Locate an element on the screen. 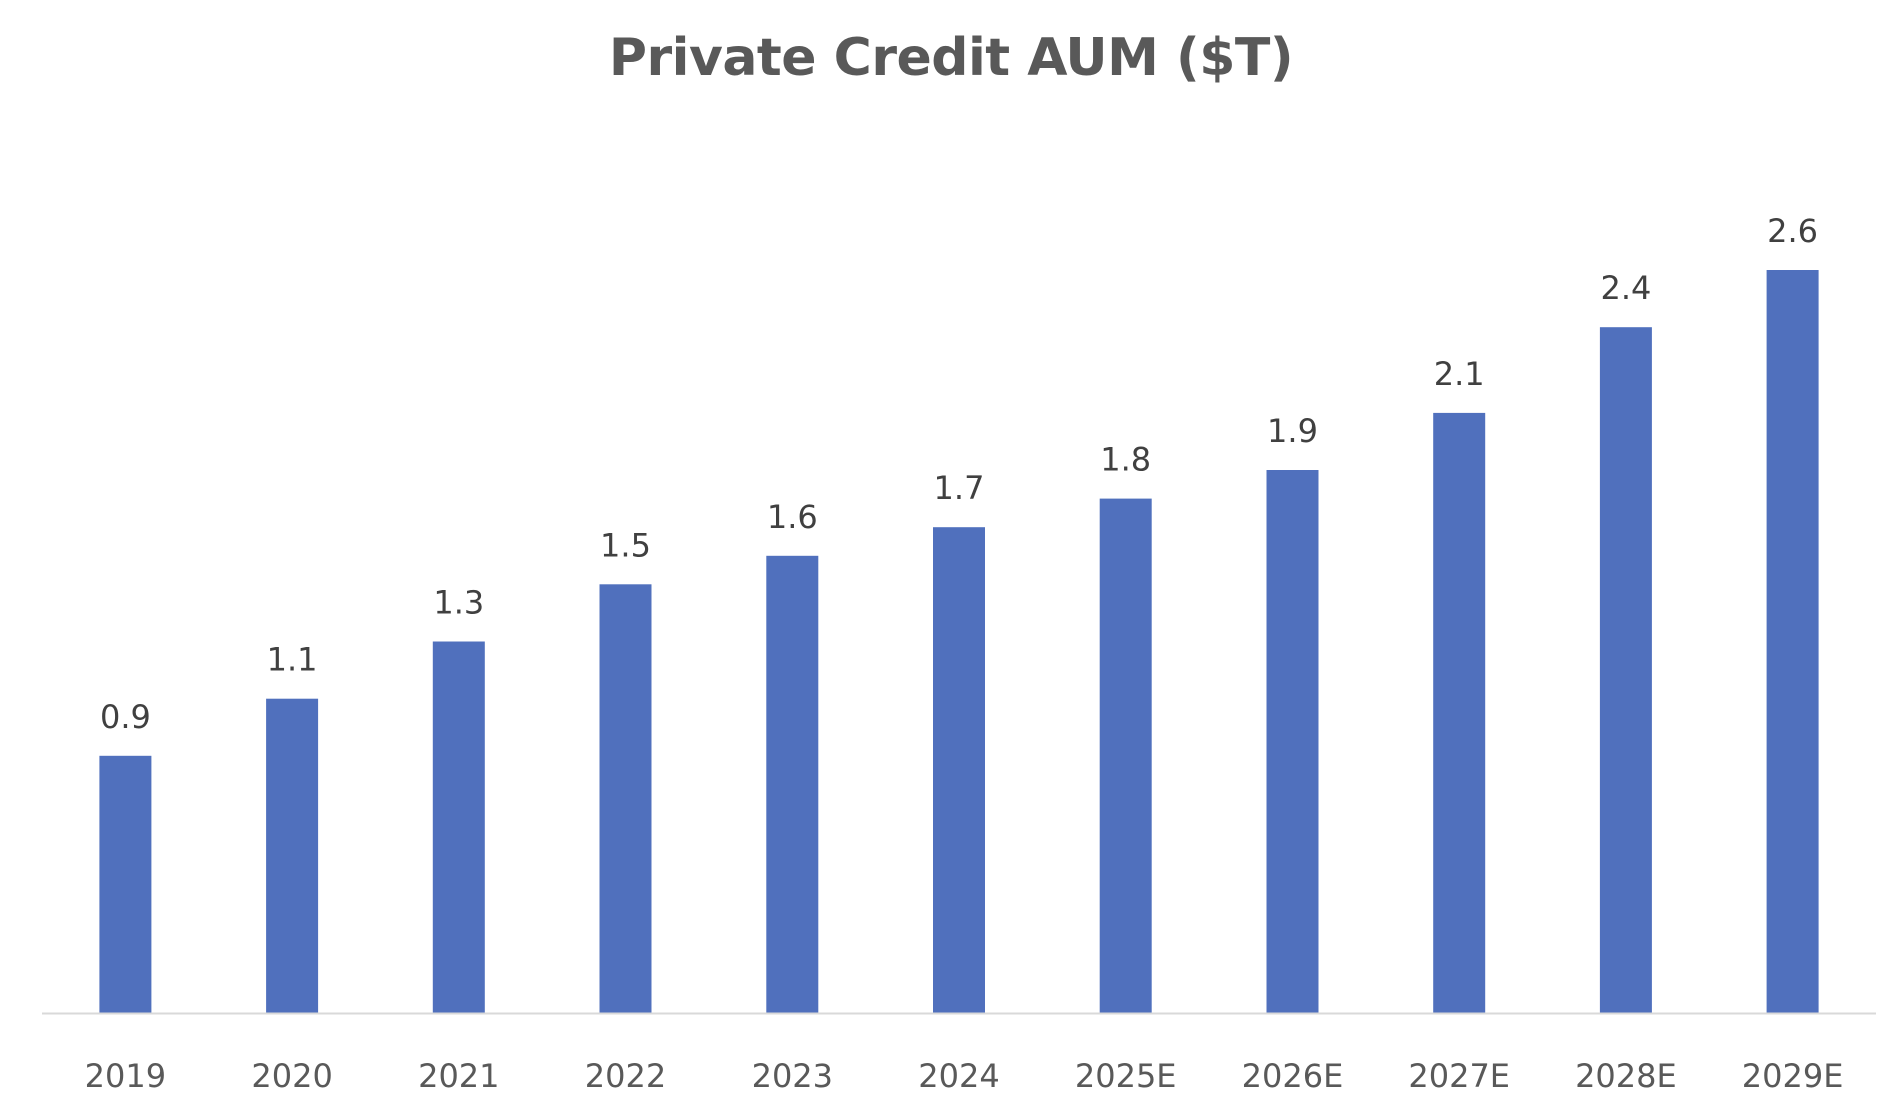 The width and height of the screenshot is (1902, 1104). x-tick-label-2020: 2020 is located at coordinates (291, 1076).